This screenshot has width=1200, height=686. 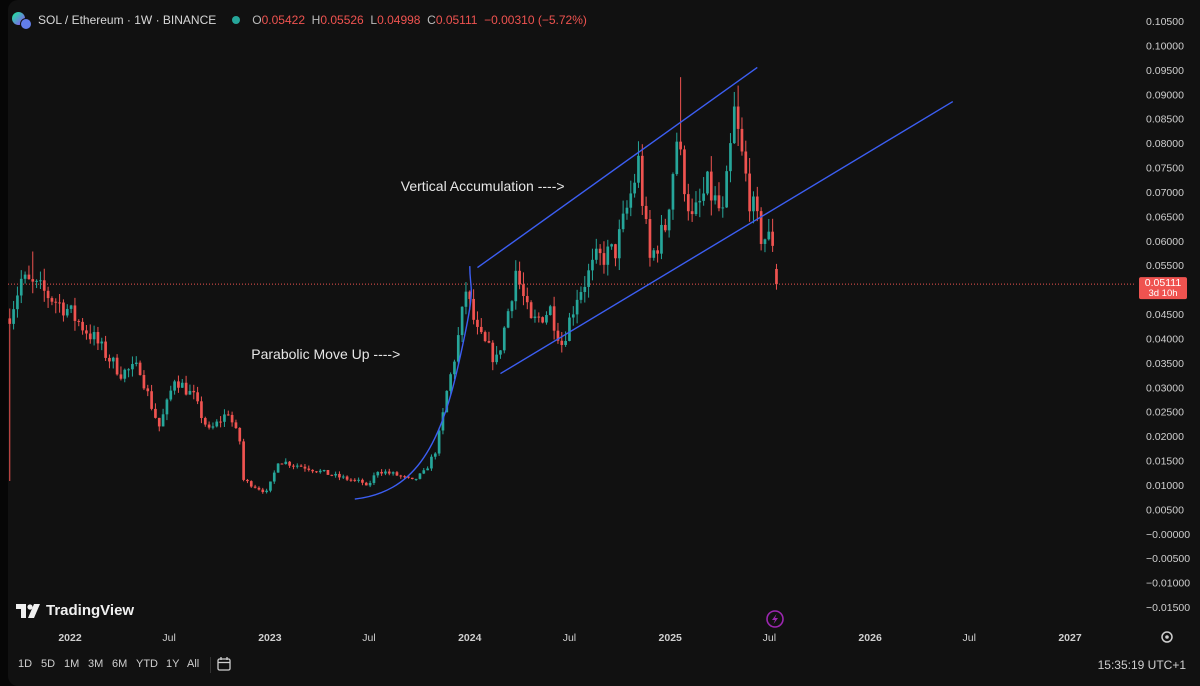 I want to click on price-tick-label: −0.00000, so click(x=1168, y=535).